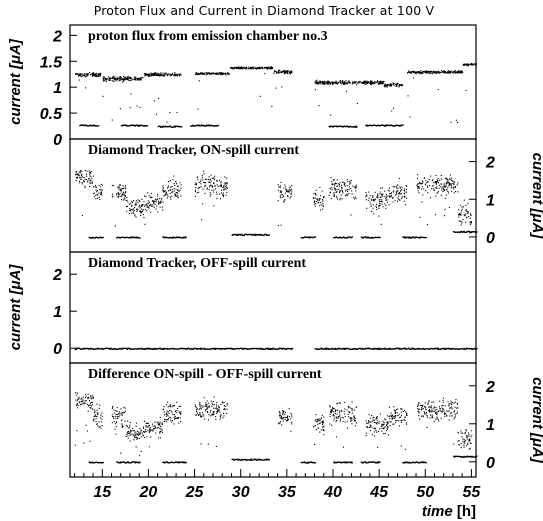 The height and width of the screenshot is (521, 543). What do you see at coordinates (490, 387) in the screenshot?
I see `y-tick-label: 2` at bounding box center [490, 387].